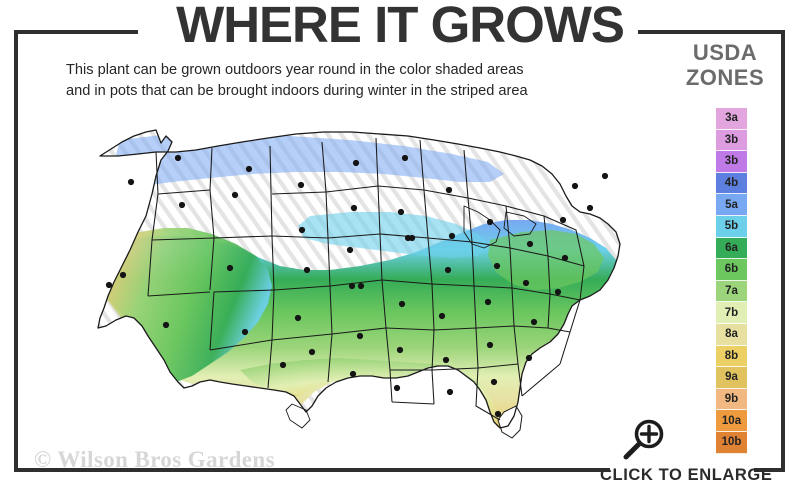  I want to click on legend-swatch-5a-4: 5a, so click(731, 205).